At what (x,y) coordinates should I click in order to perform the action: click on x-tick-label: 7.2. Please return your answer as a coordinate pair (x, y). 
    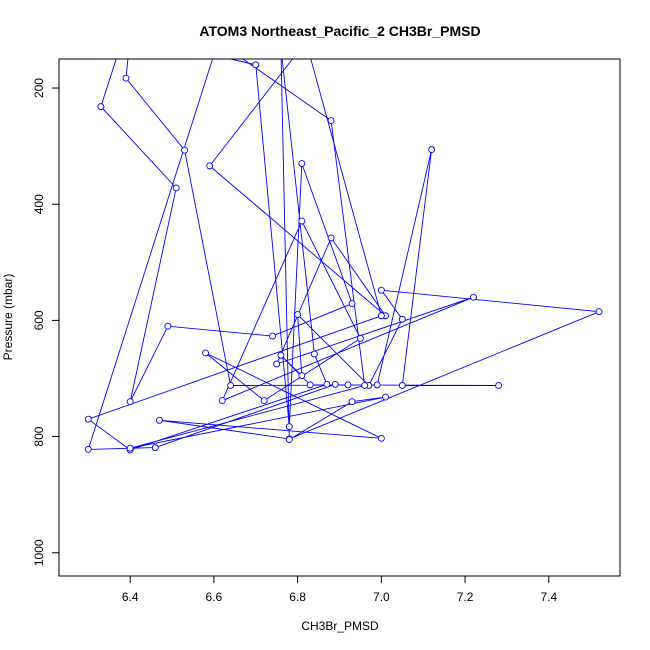
    Looking at the image, I should click on (465, 597).